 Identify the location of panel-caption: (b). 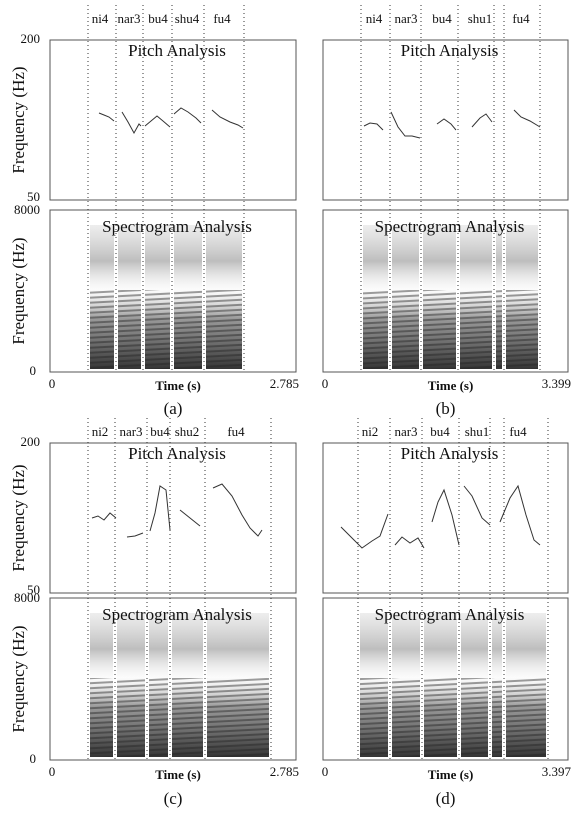
(446, 408).